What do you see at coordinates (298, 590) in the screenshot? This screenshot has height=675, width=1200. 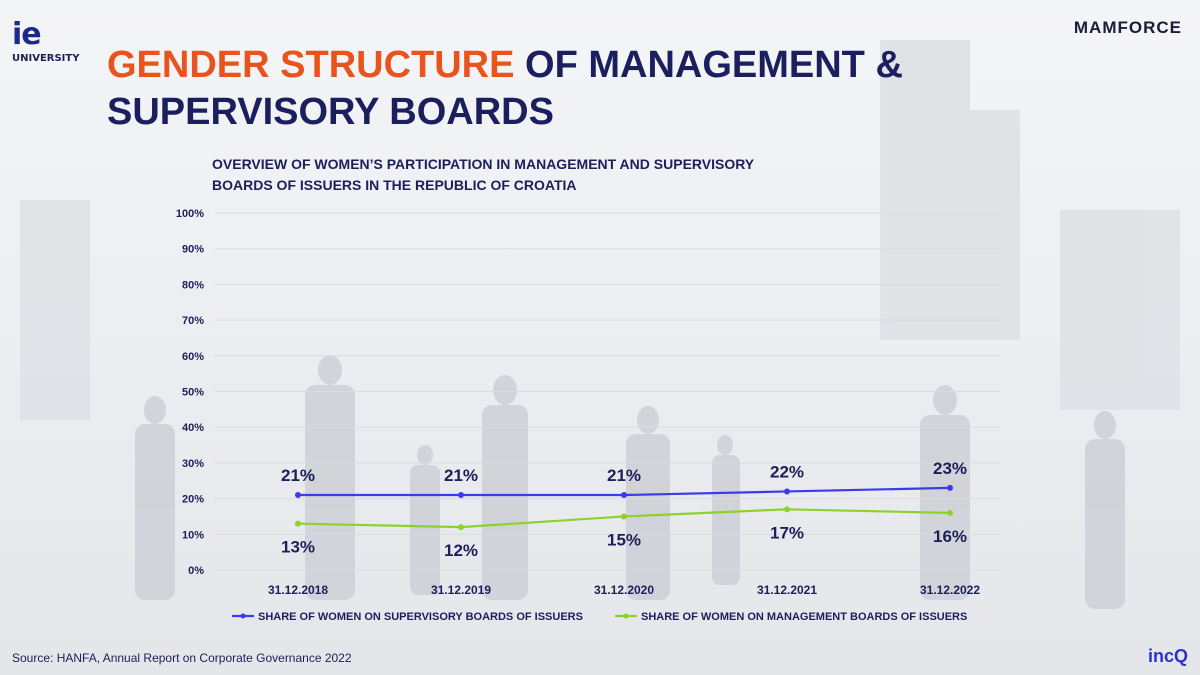 I see `x-tick-label: 31.12.2018` at bounding box center [298, 590].